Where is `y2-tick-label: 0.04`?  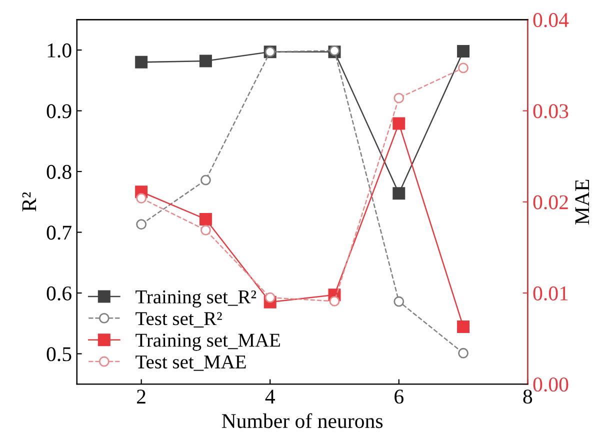 y2-tick-label: 0.04 is located at coordinates (551, 20).